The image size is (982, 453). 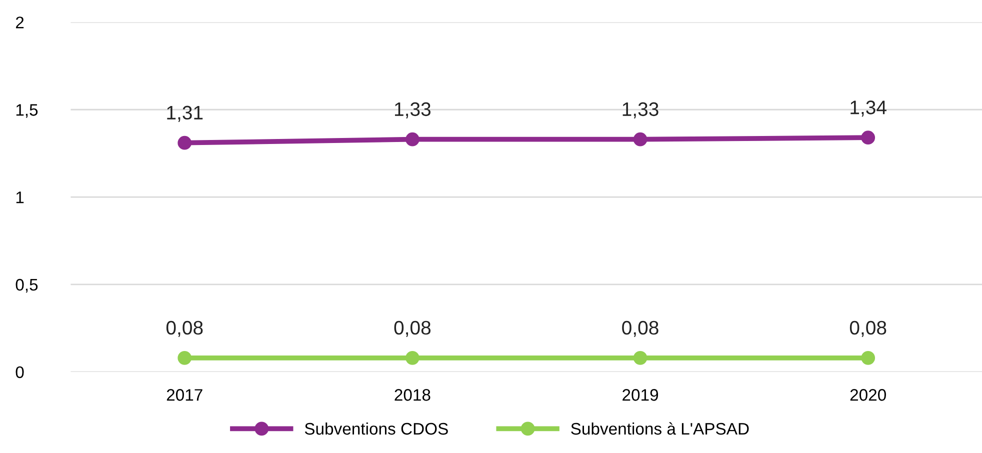 I want to click on y-tick-label: 2, so click(x=20, y=22).